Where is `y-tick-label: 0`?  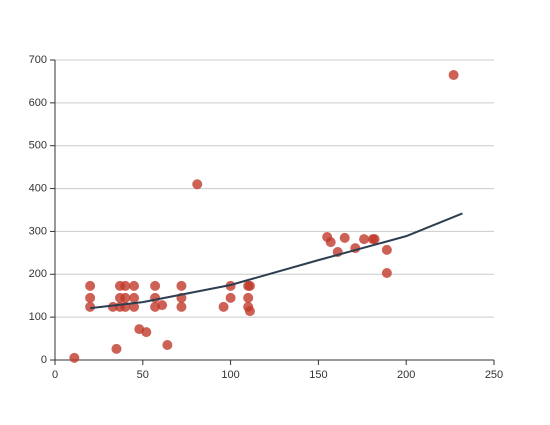
y-tick-label: 0 is located at coordinates (44, 360).